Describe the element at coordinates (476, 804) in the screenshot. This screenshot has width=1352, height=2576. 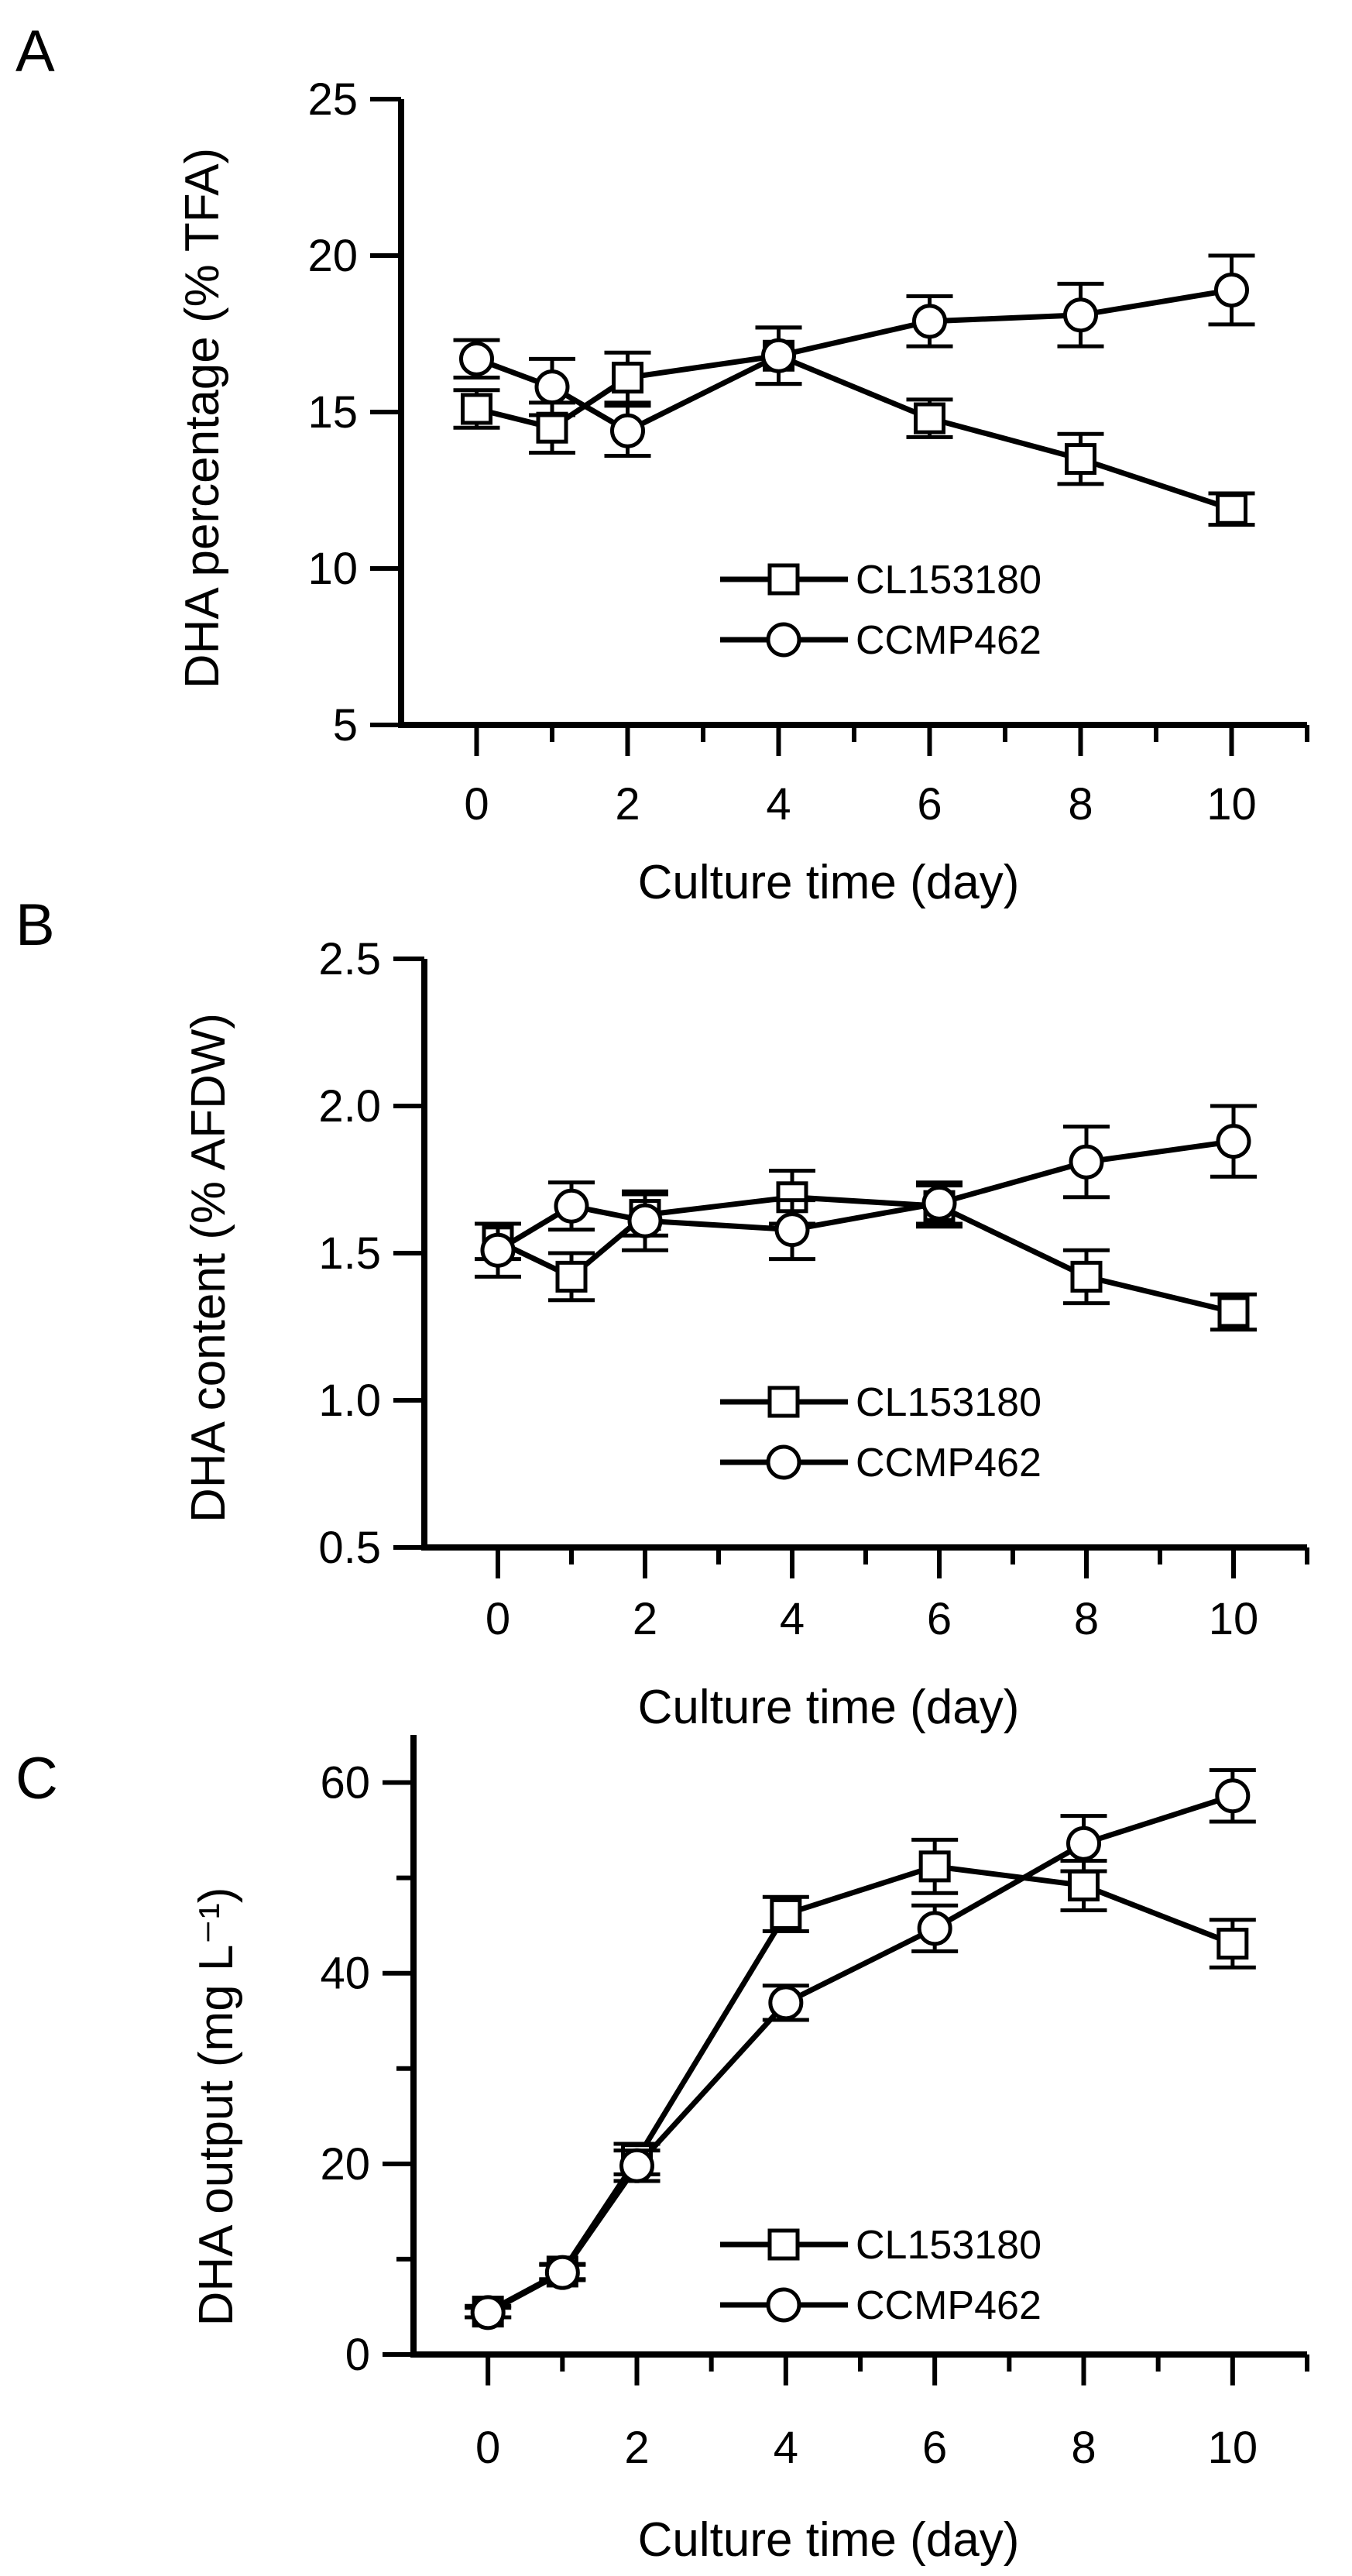
I see `panel-a-x-tick-label: 0` at that location.